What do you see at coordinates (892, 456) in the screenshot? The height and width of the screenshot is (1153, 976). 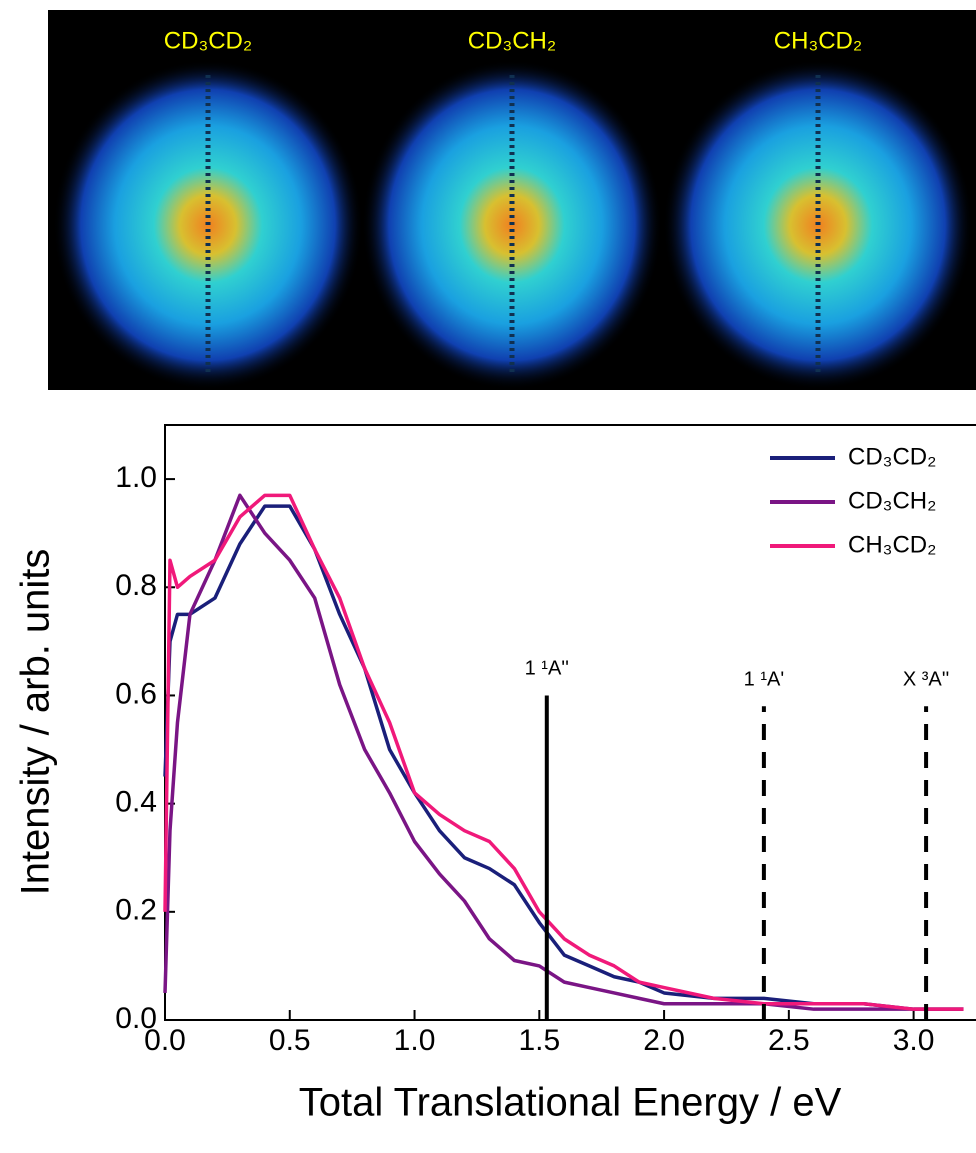 I see `legend-label: CD₃CD₂` at bounding box center [892, 456].